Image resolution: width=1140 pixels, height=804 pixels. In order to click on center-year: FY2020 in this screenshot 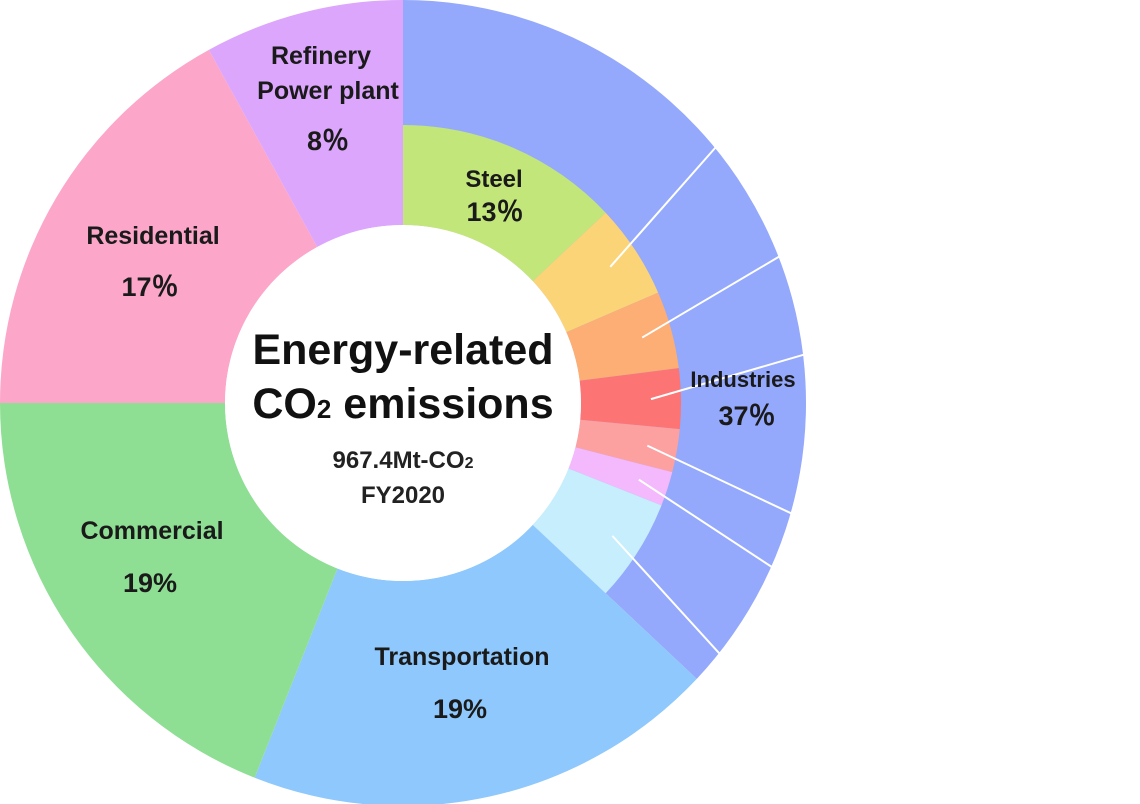, I will do `click(403, 495)`.